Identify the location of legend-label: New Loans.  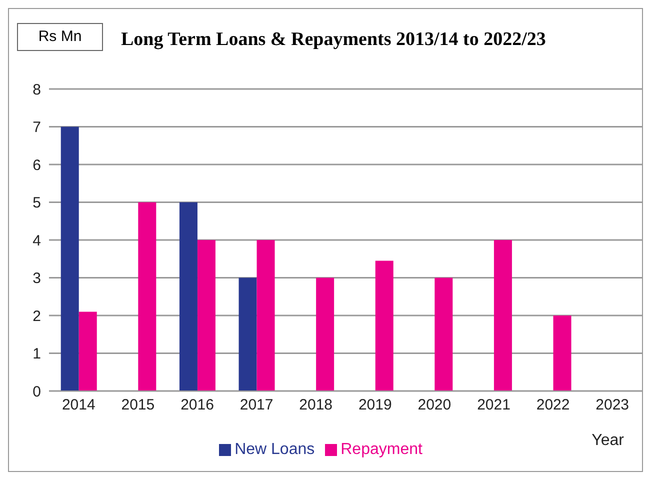
(274, 449).